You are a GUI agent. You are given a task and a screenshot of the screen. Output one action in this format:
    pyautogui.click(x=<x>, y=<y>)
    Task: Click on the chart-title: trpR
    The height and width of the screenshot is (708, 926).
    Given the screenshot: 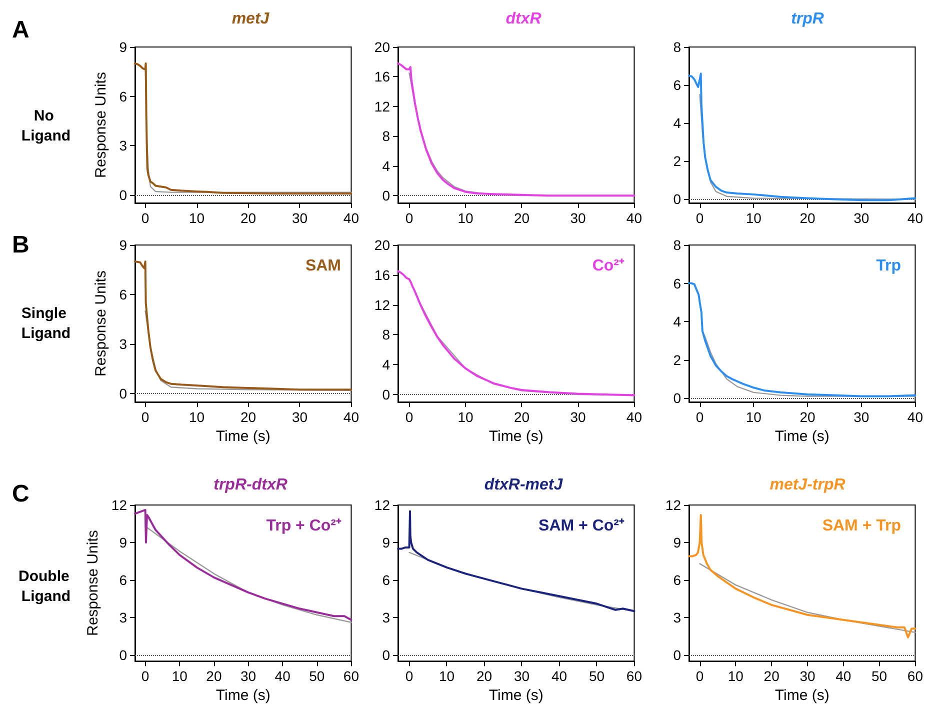 What is the action you would take?
    pyautogui.click(x=807, y=19)
    